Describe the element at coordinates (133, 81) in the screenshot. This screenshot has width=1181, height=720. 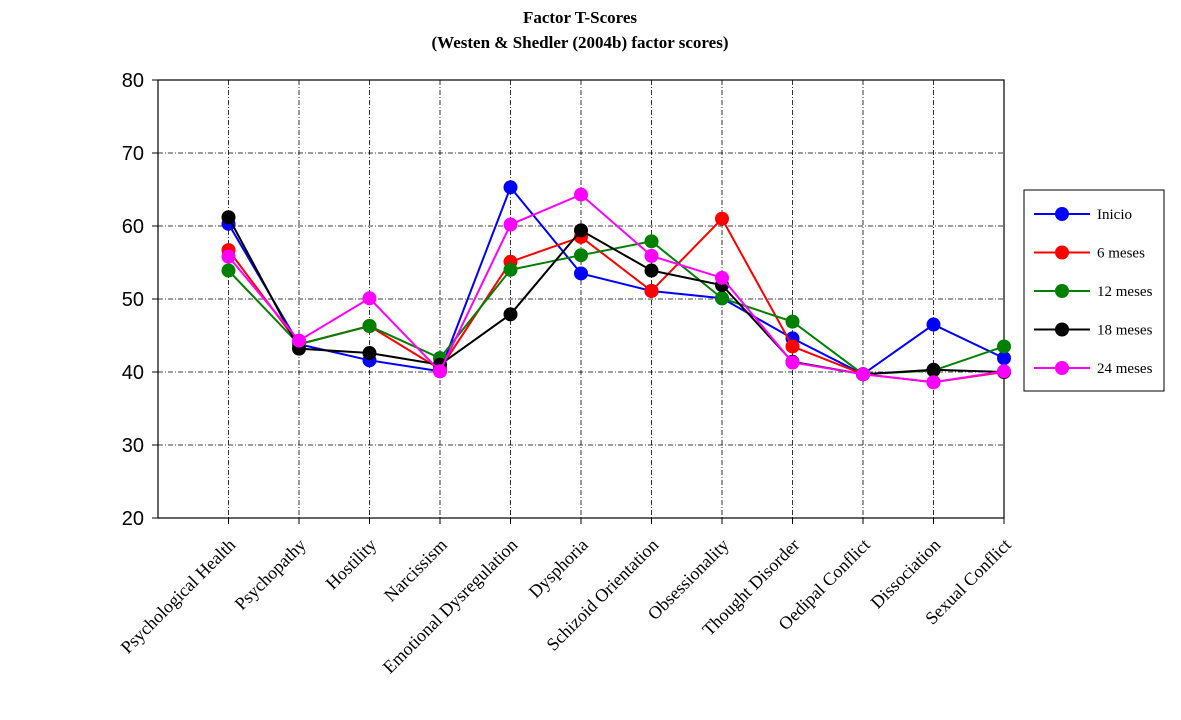
I see `y-tick-label: 80` at that location.